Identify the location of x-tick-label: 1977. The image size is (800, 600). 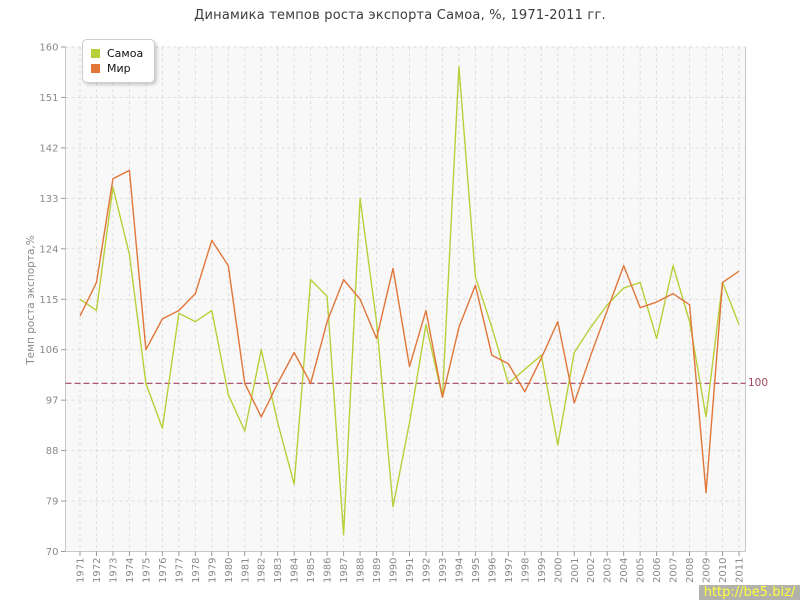
(179, 570).